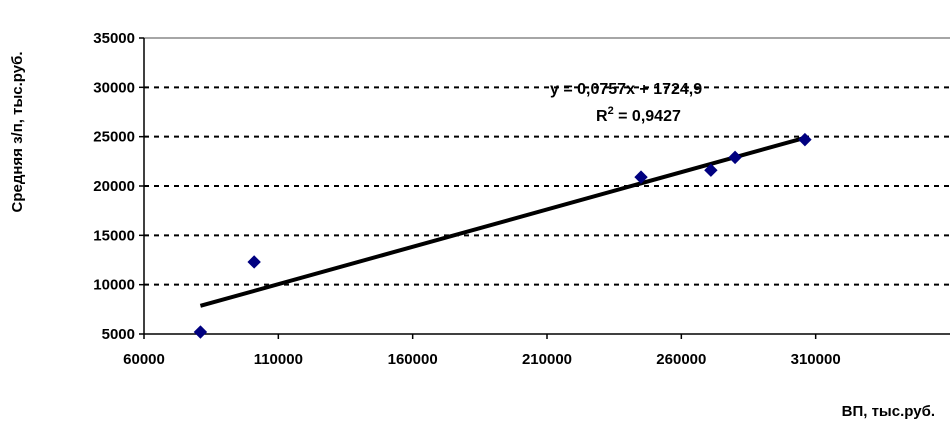 The width and height of the screenshot is (950, 427). Describe the element at coordinates (114, 235) in the screenshot. I see `y-tick-label: 15000` at that location.